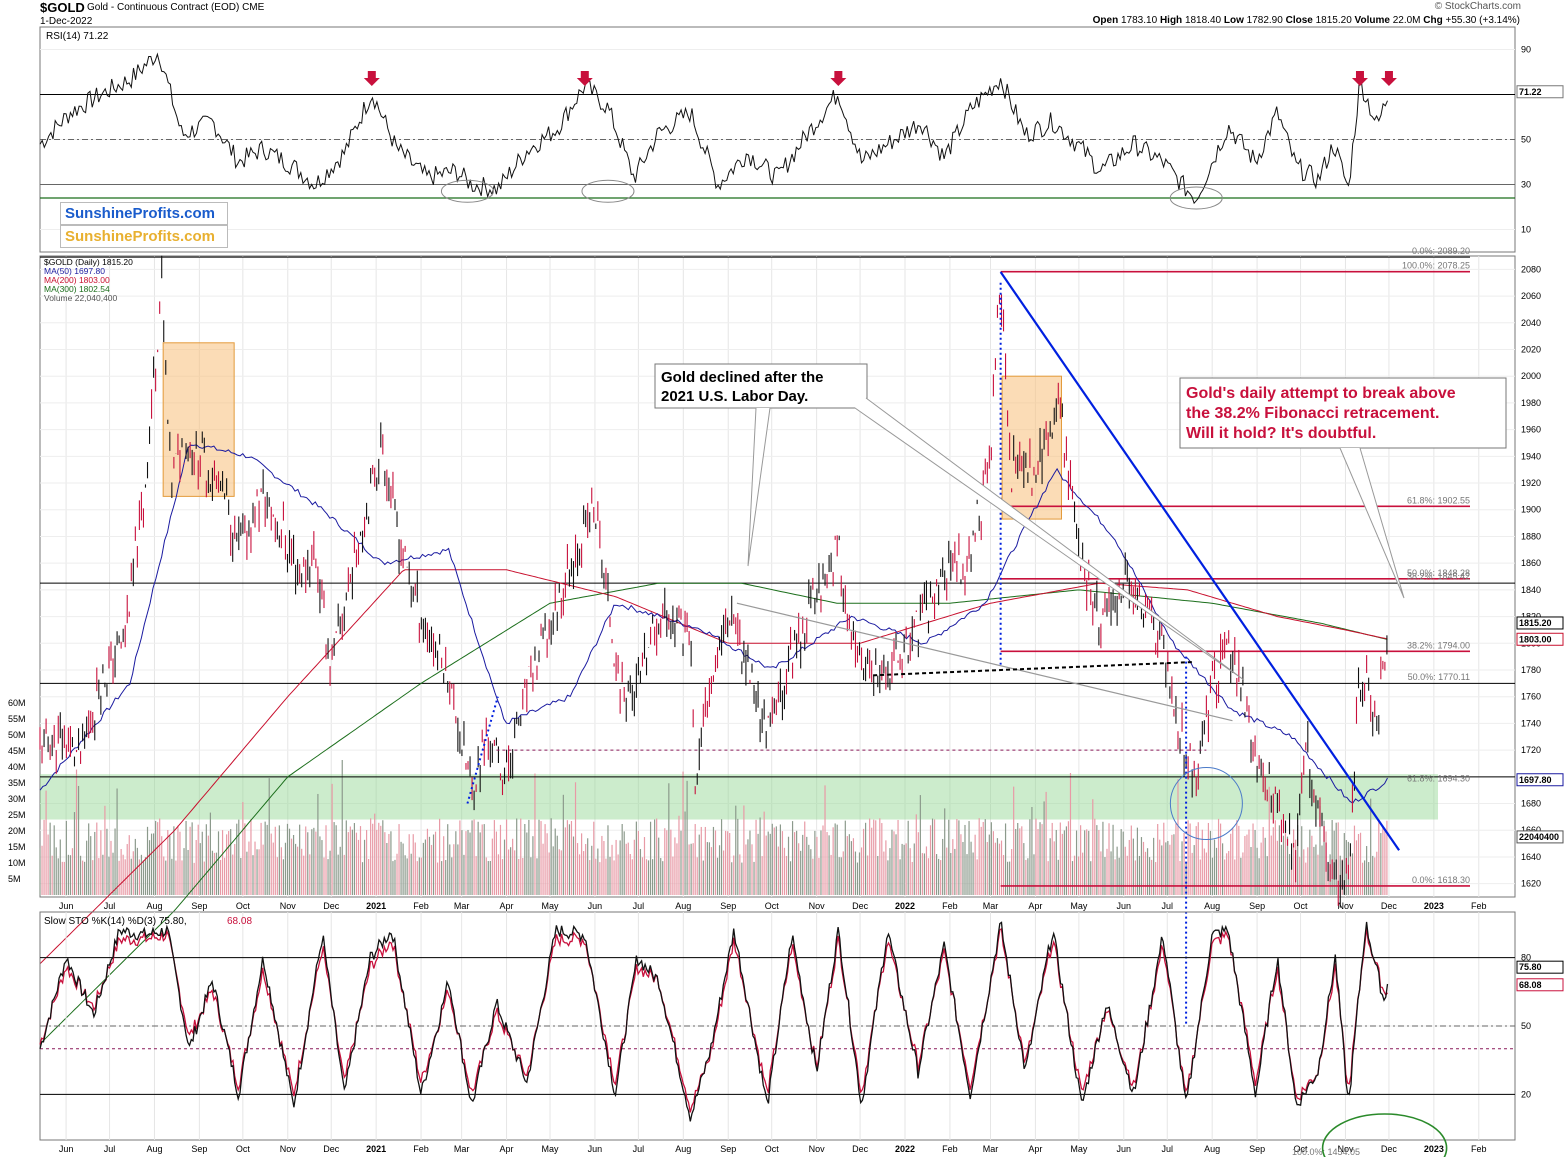 The image size is (1565, 1157). Describe the element at coordinates (1266, 20) in the screenshot. I see `stat-value: 1782.90` at that location.